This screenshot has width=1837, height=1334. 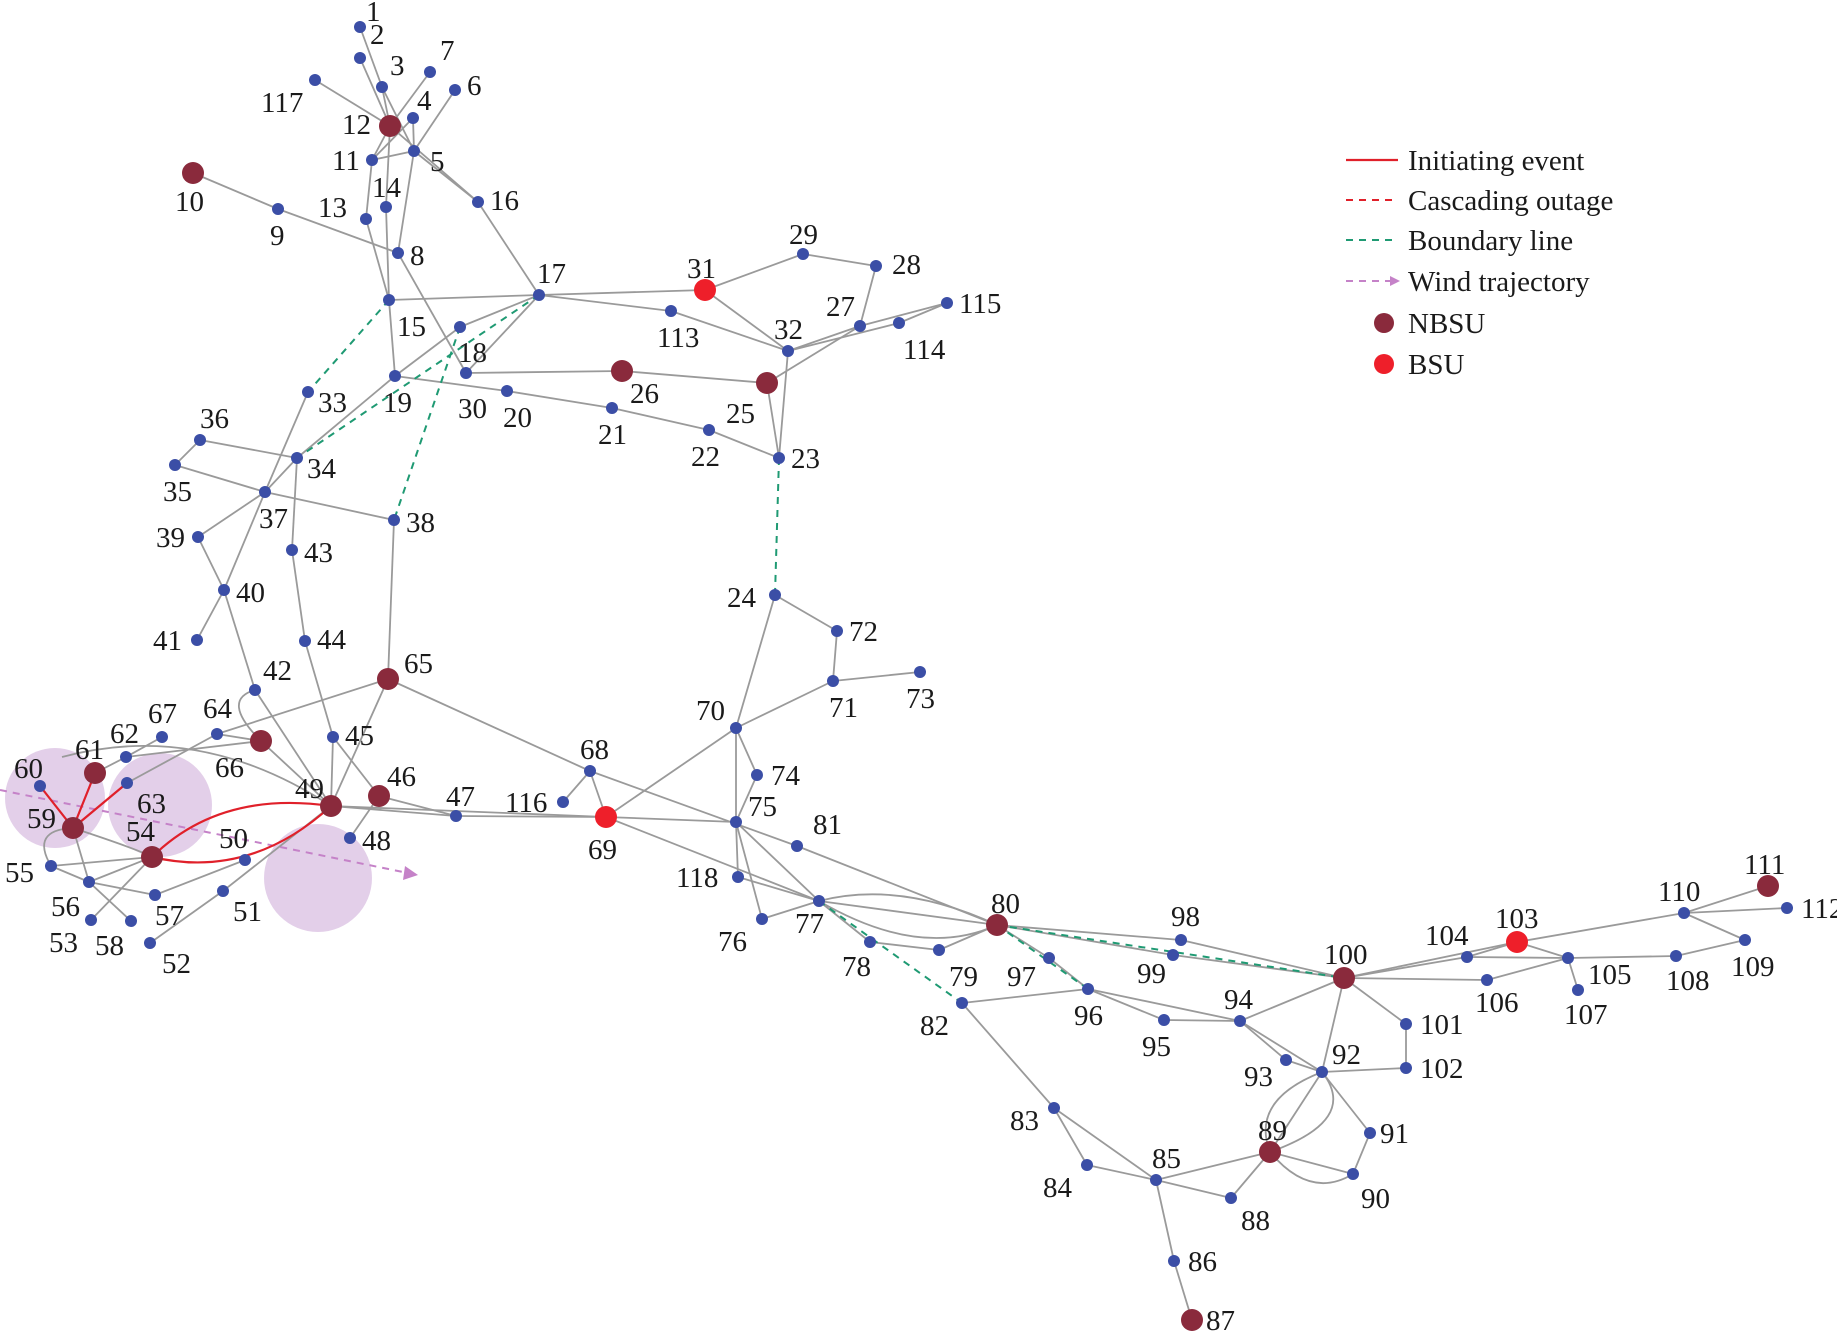 I want to click on bus-label-116: 116, so click(x=526, y=803).